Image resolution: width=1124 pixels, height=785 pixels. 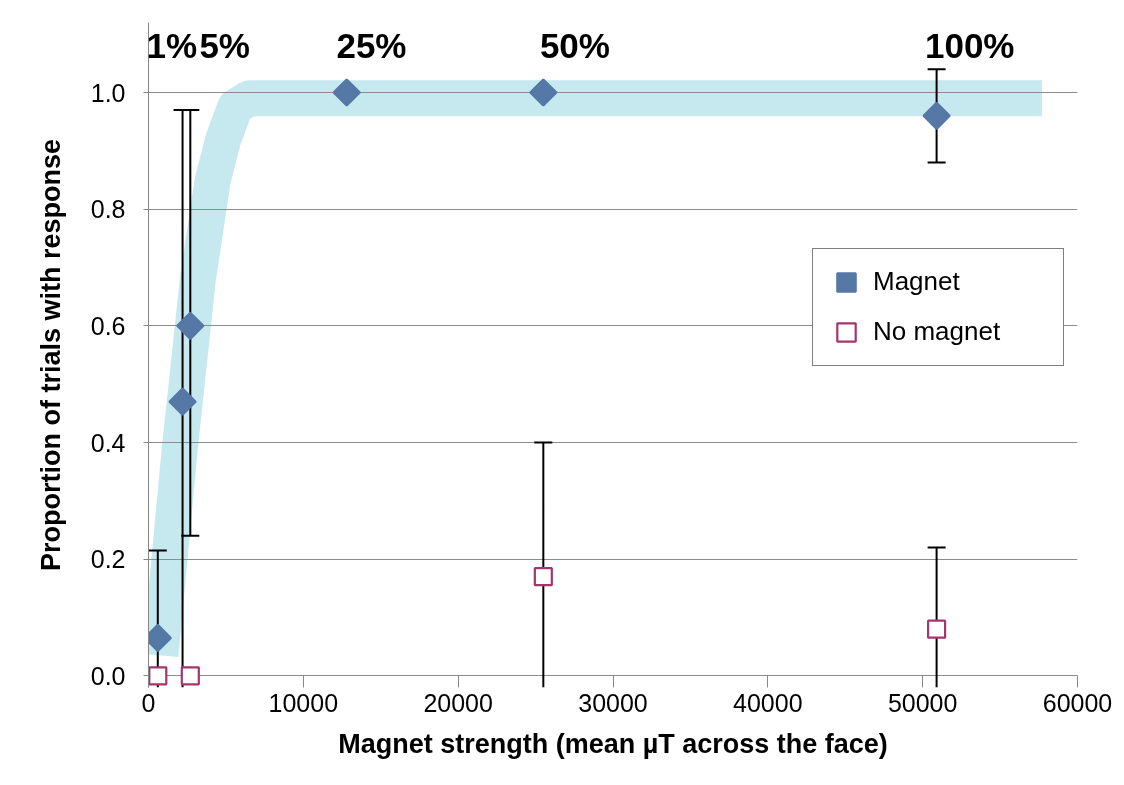 I want to click on annotation: 1%, so click(x=172, y=45).